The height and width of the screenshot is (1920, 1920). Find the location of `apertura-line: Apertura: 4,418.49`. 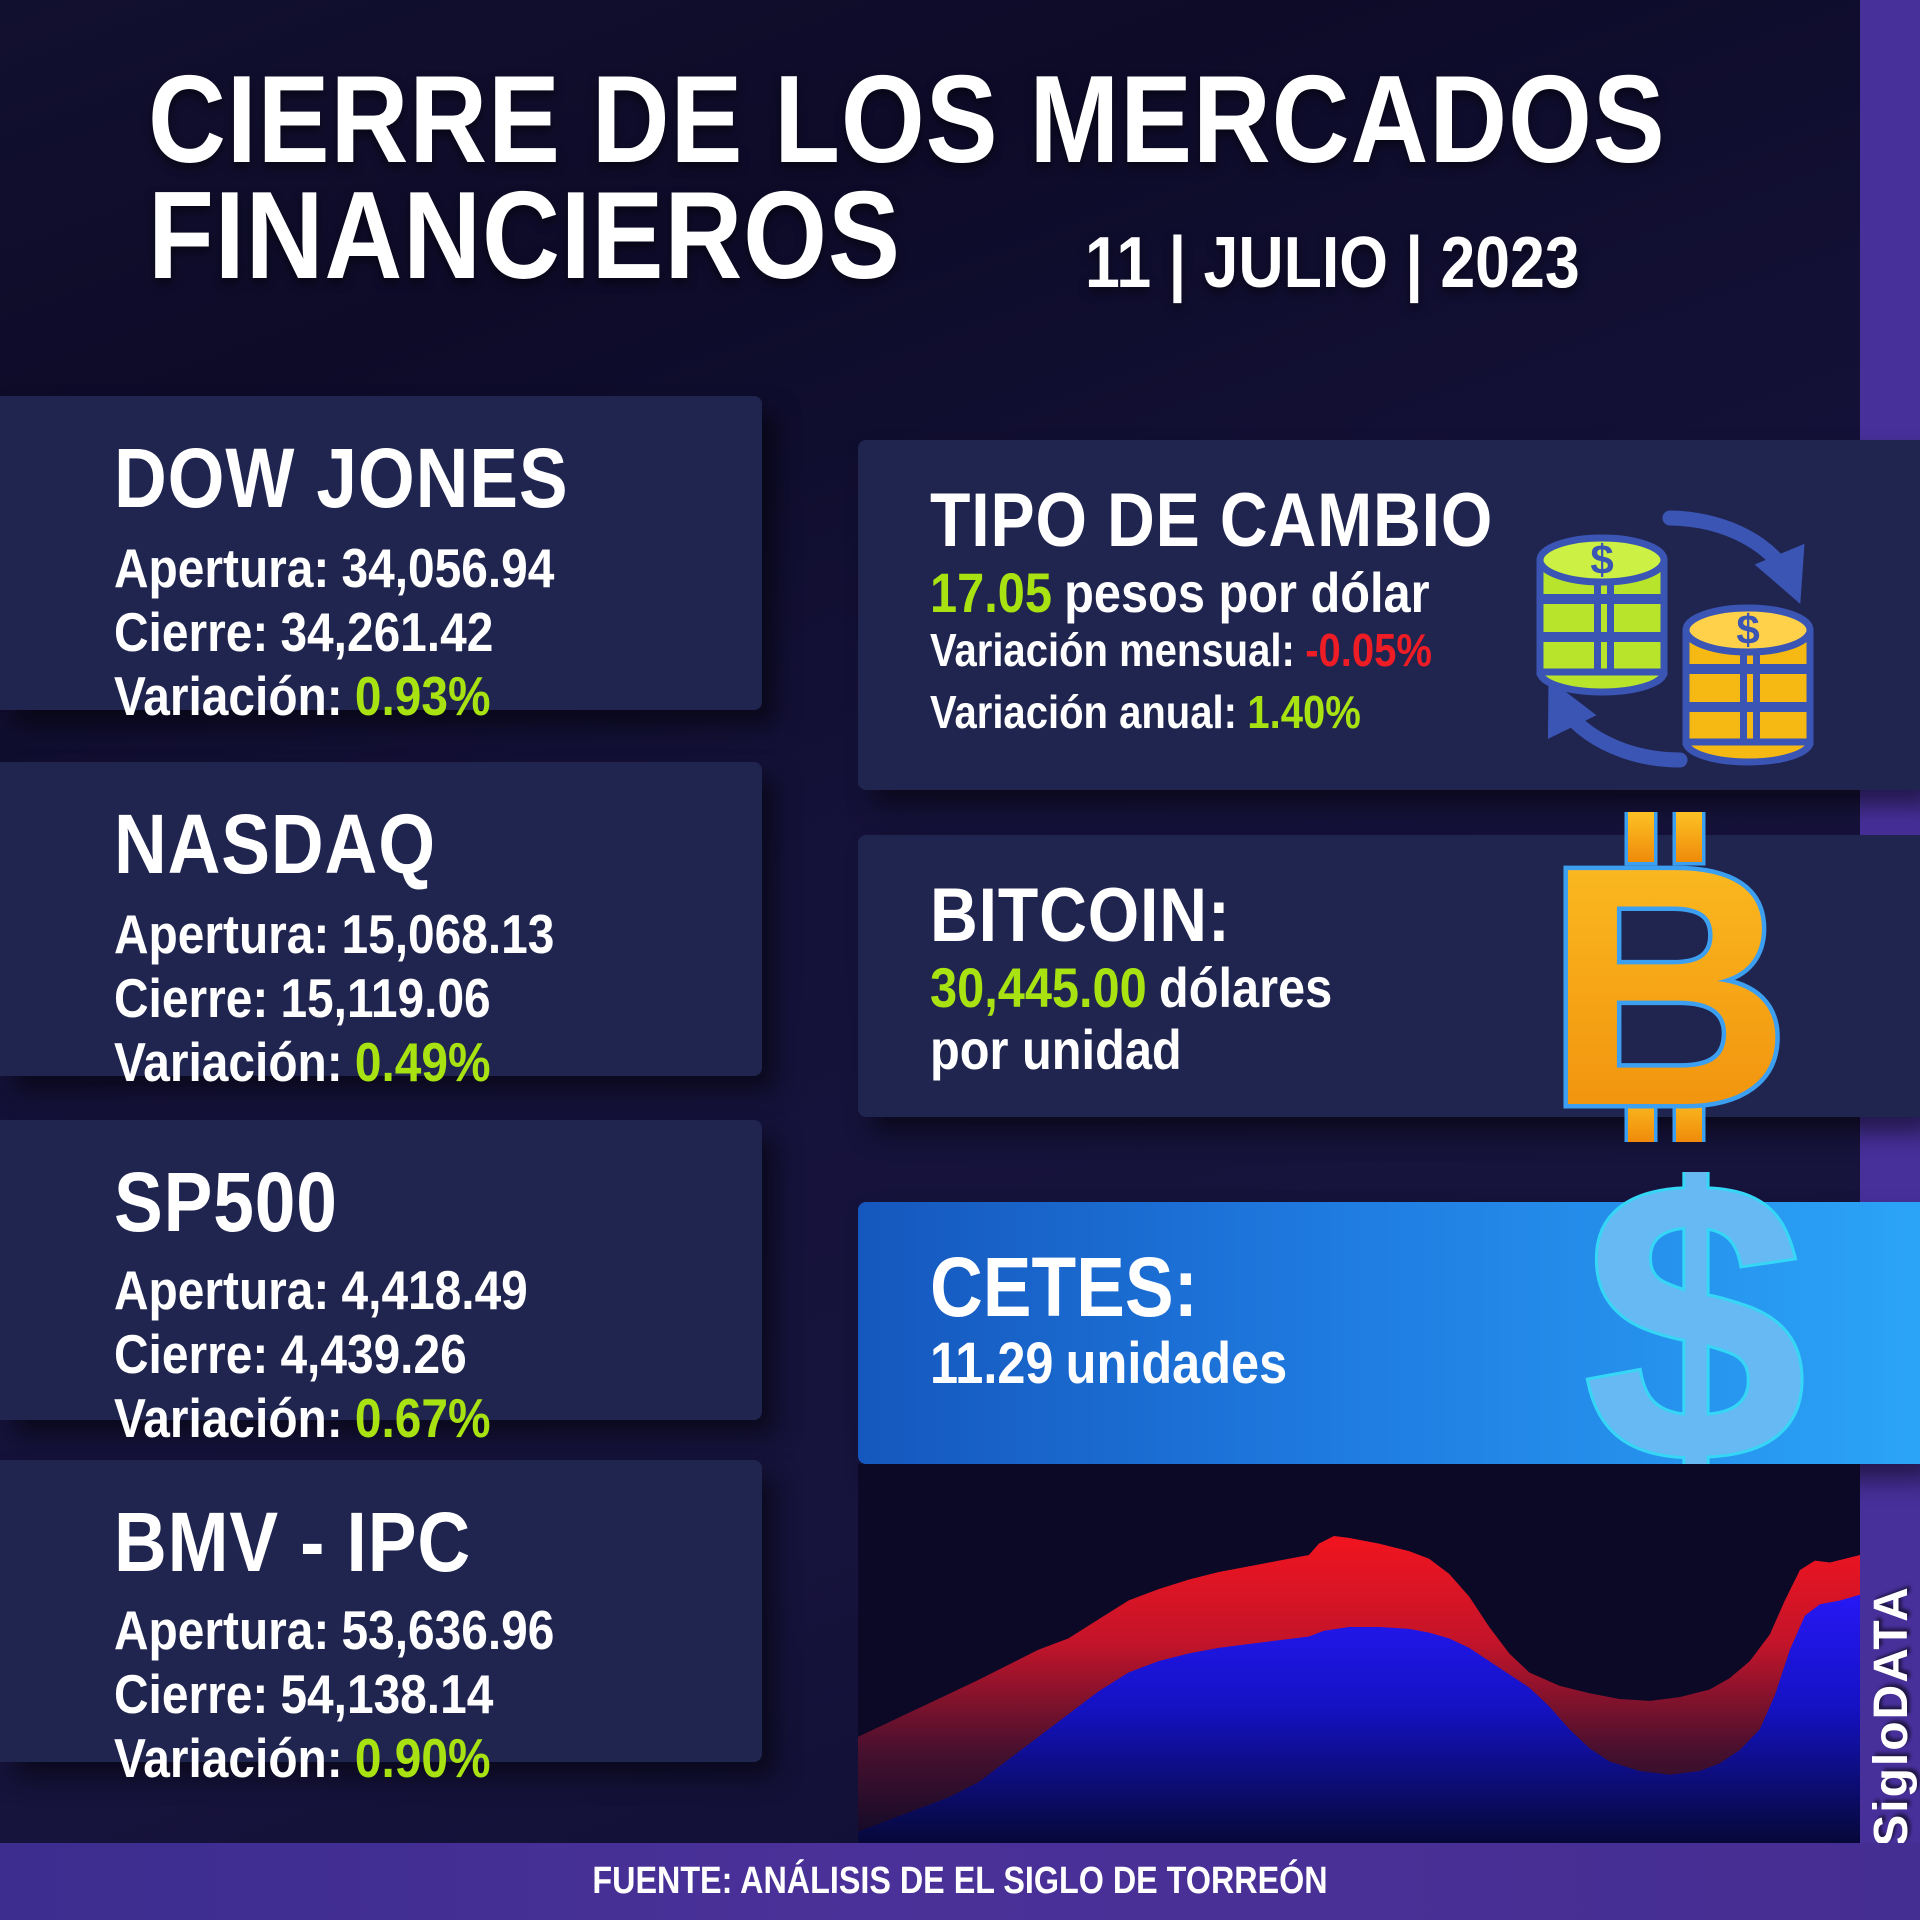

apertura-line: Apertura: 4,418.49 is located at coordinates (321, 1290).